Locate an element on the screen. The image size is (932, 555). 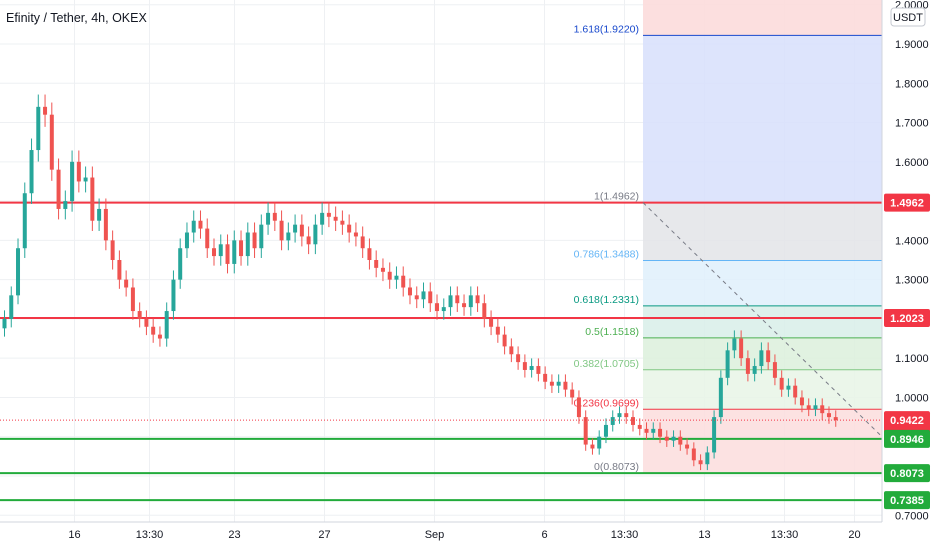
price-badge-label: 0.8946 is located at coordinates (907, 440).